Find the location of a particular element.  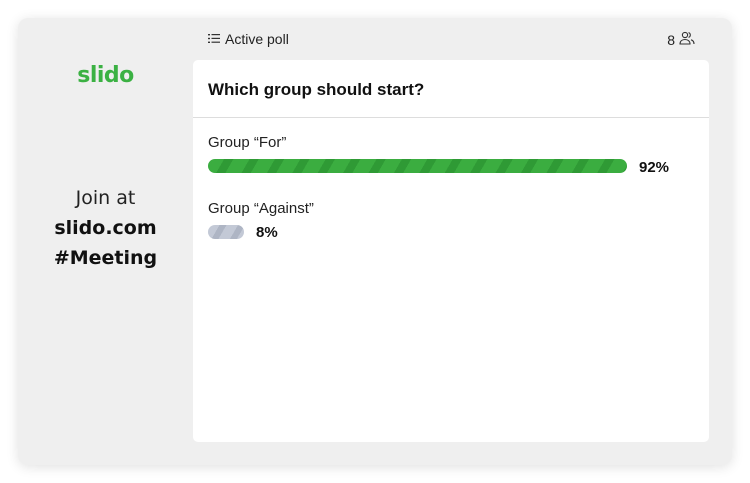

divider is located at coordinates (451, 117).